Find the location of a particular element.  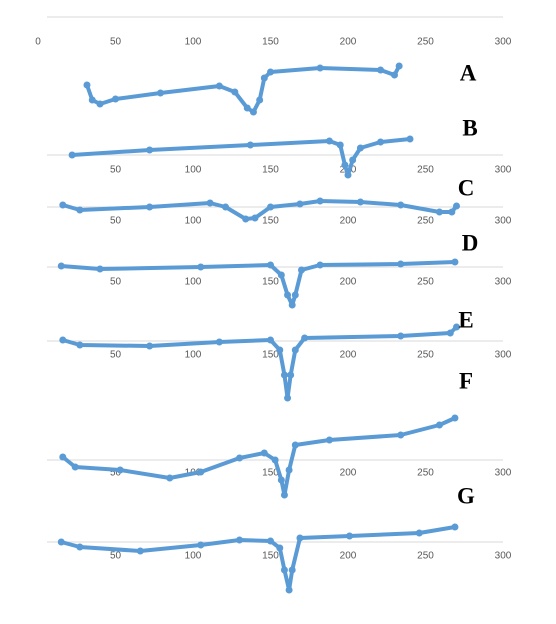

panel-label: A is located at coordinates (468, 72).